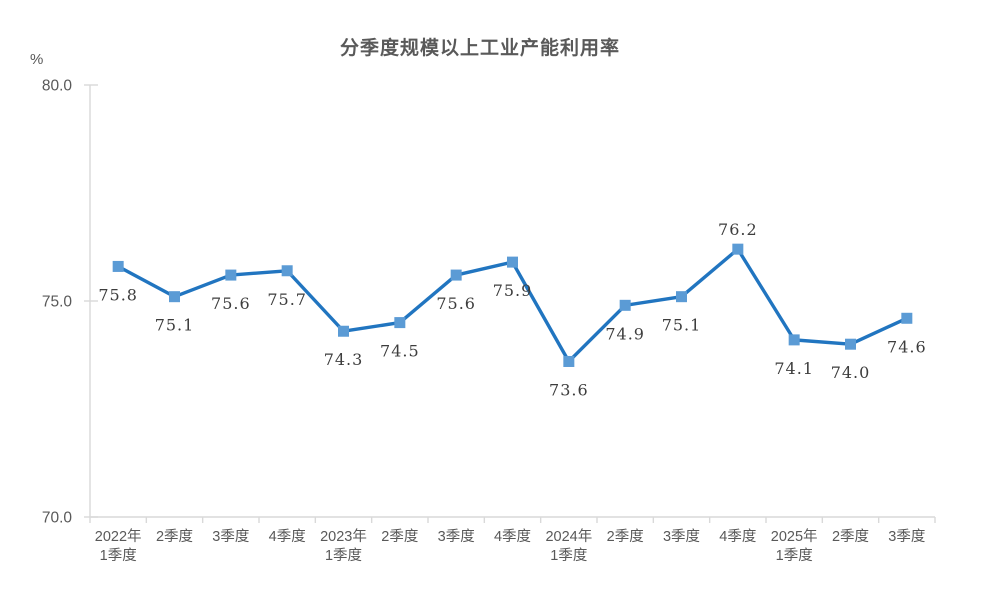 The image size is (988, 610). What do you see at coordinates (625, 333) in the screenshot?
I see `data-point-label: 74.9` at bounding box center [625, 333].